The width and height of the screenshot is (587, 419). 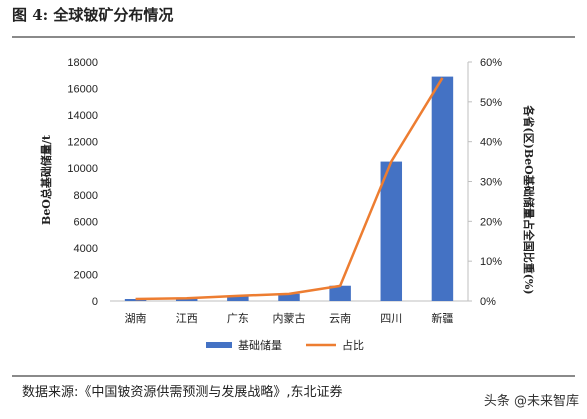 What do you see at coordinates (187, 318) in the screenshot?
I see `x-tick-label: 江西` at bounding box center [187, 318].